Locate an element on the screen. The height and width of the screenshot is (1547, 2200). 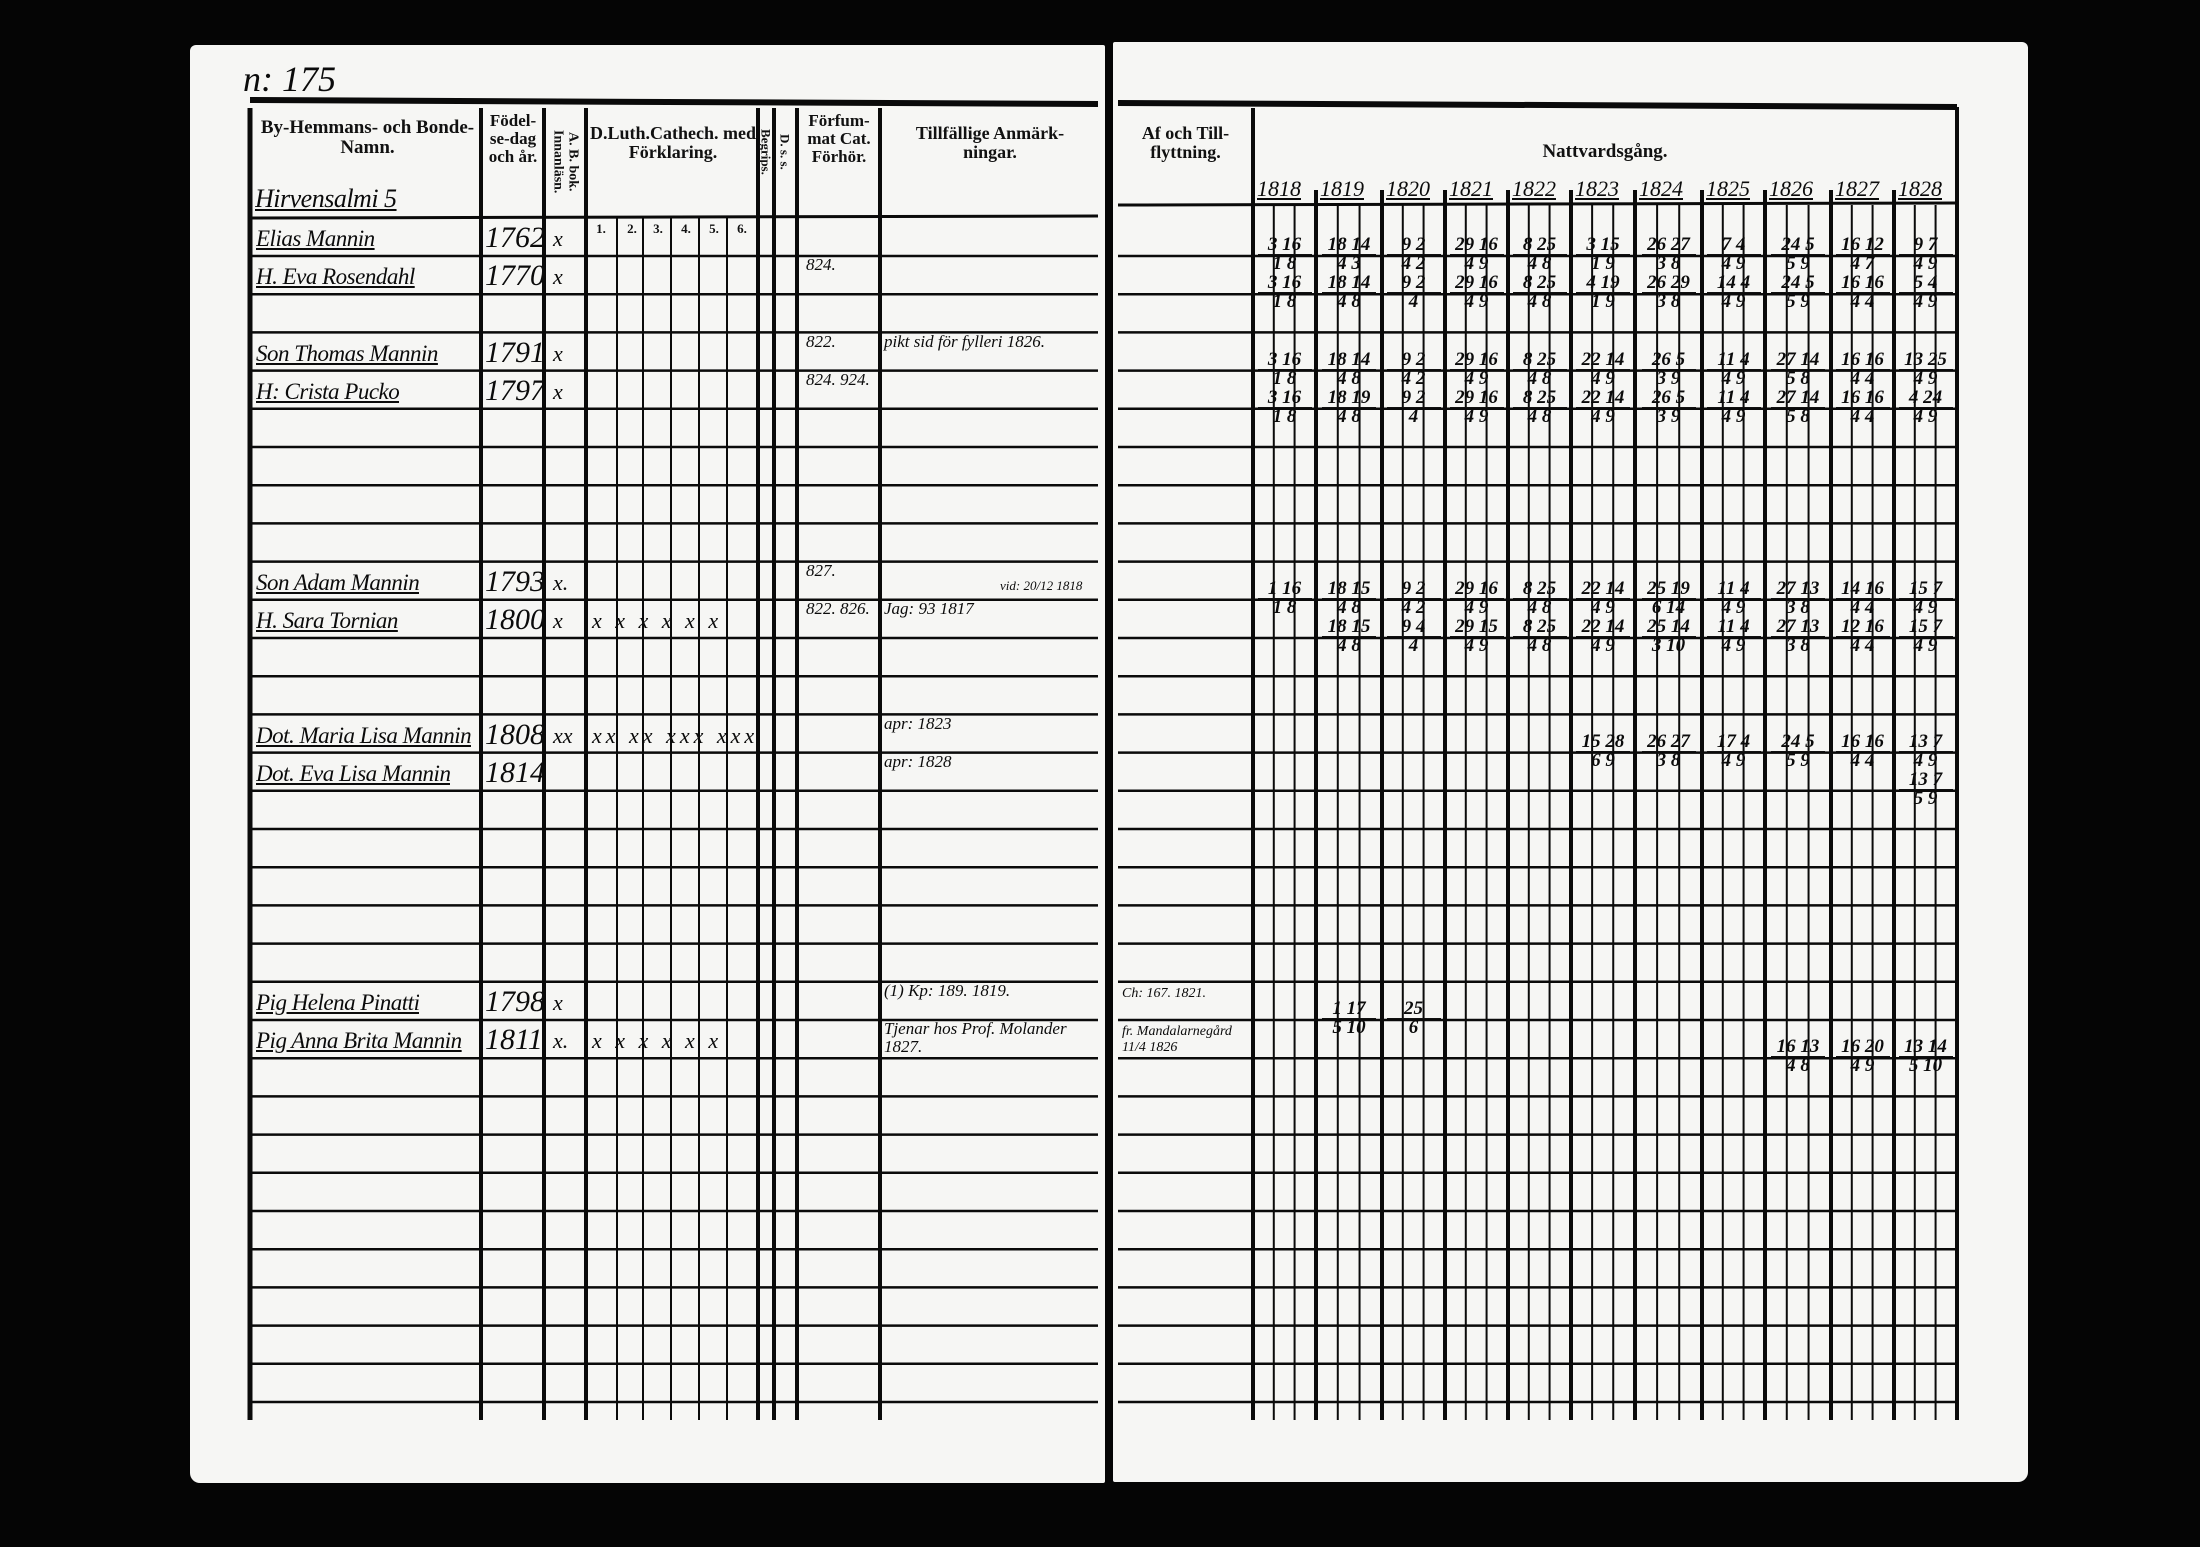
communion-entry: 4 19 1 9 is located at coordinates (1603, 292).